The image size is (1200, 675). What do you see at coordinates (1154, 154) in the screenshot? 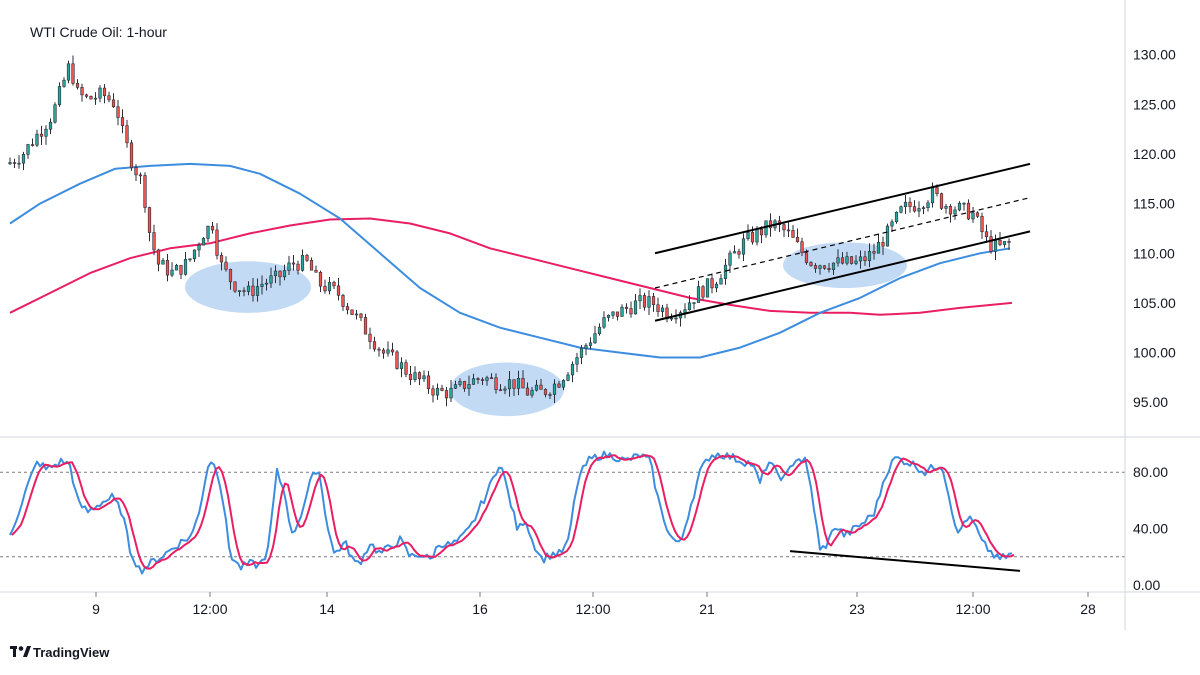
I see `price-tick-label: 120.00` at bounding box center [1154, 154].